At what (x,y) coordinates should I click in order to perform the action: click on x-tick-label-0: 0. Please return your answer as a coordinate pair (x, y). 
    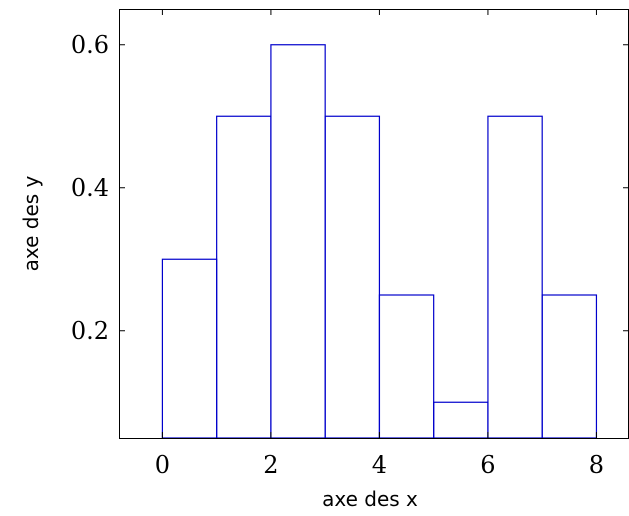
    Looking at the image, I should click on (162, 465).